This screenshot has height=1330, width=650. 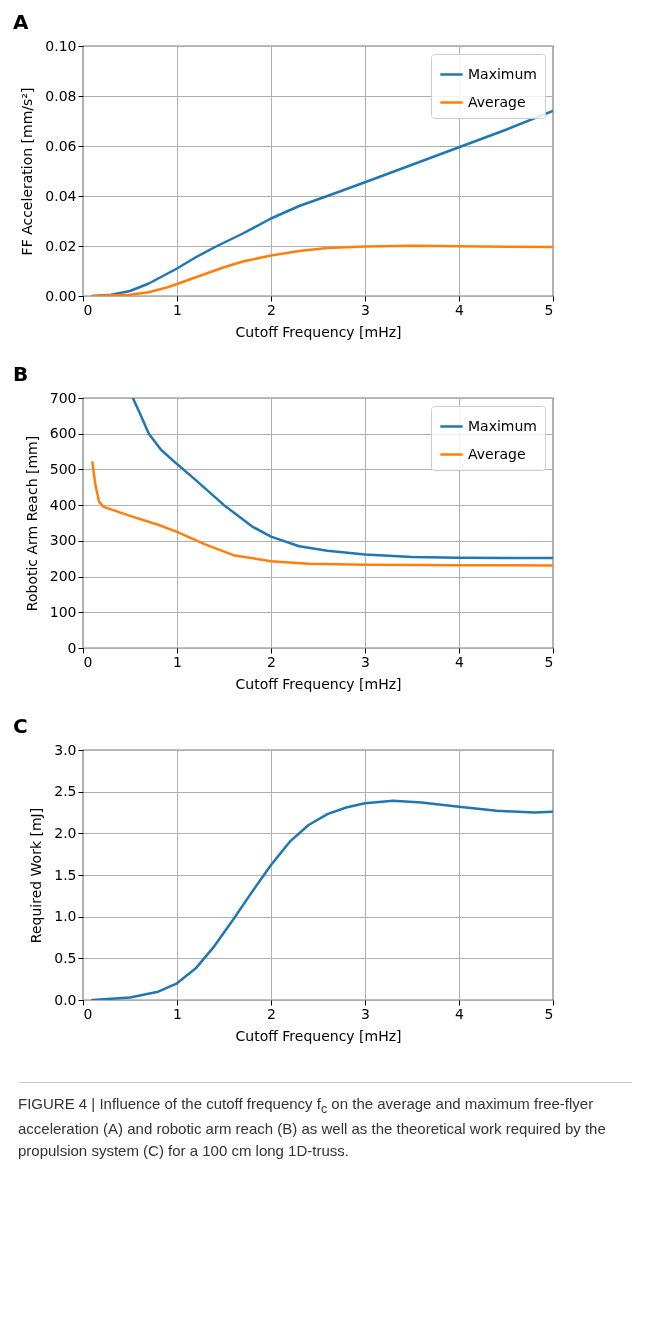 I want to click on y-tick-label: 0.02, so click(x=61, y=245).